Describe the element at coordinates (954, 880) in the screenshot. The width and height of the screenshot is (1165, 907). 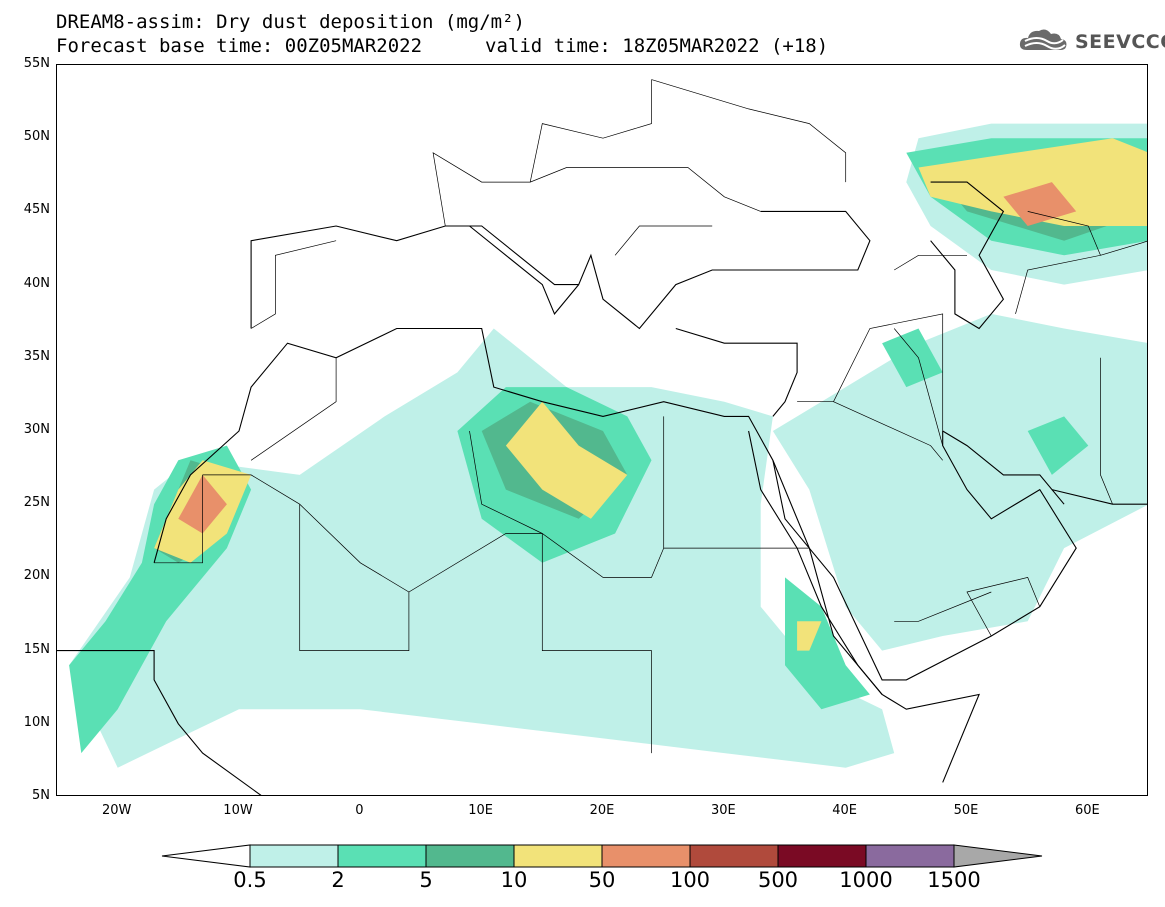
I see `colorbar-label: 1500` at that location.